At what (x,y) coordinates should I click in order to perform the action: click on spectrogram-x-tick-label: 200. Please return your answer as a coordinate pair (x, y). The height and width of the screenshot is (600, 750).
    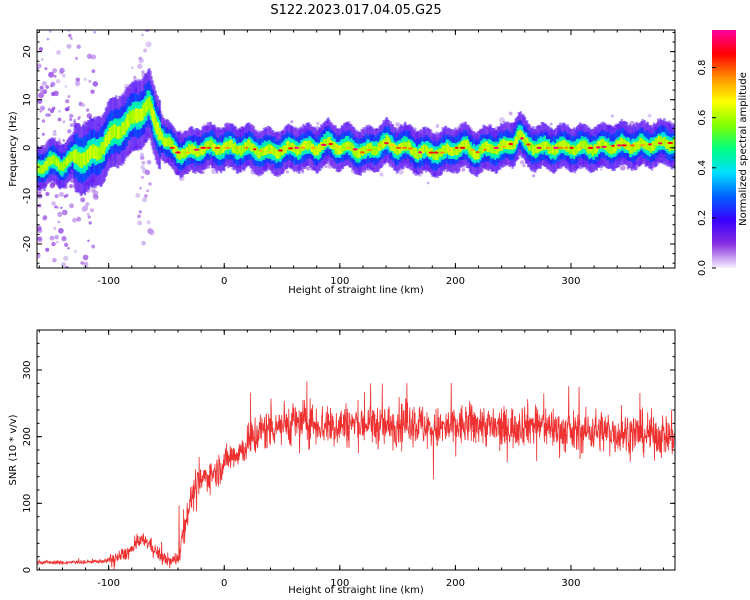
    Looking at the image, I should click on (455, 281).